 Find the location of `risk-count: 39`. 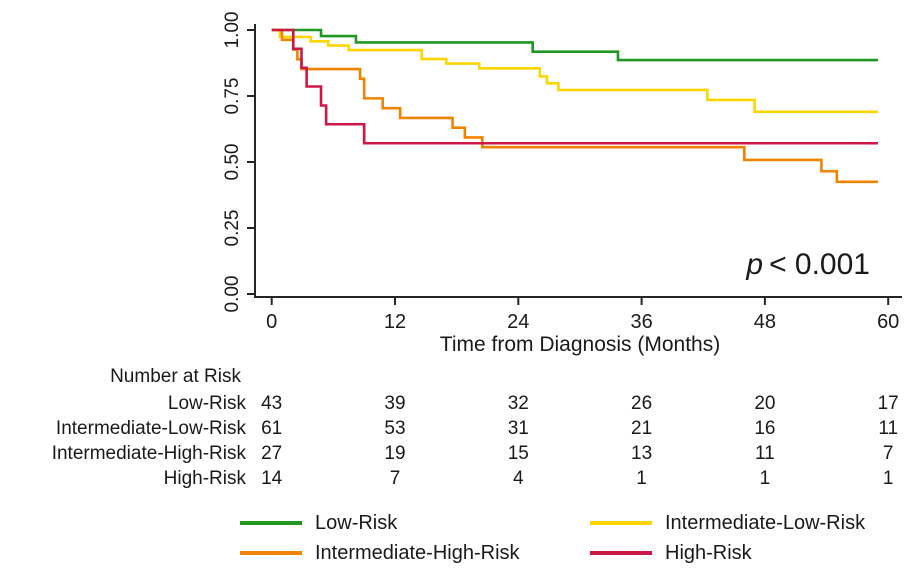

risk-count: 39 is located at coordinates (395, 403).